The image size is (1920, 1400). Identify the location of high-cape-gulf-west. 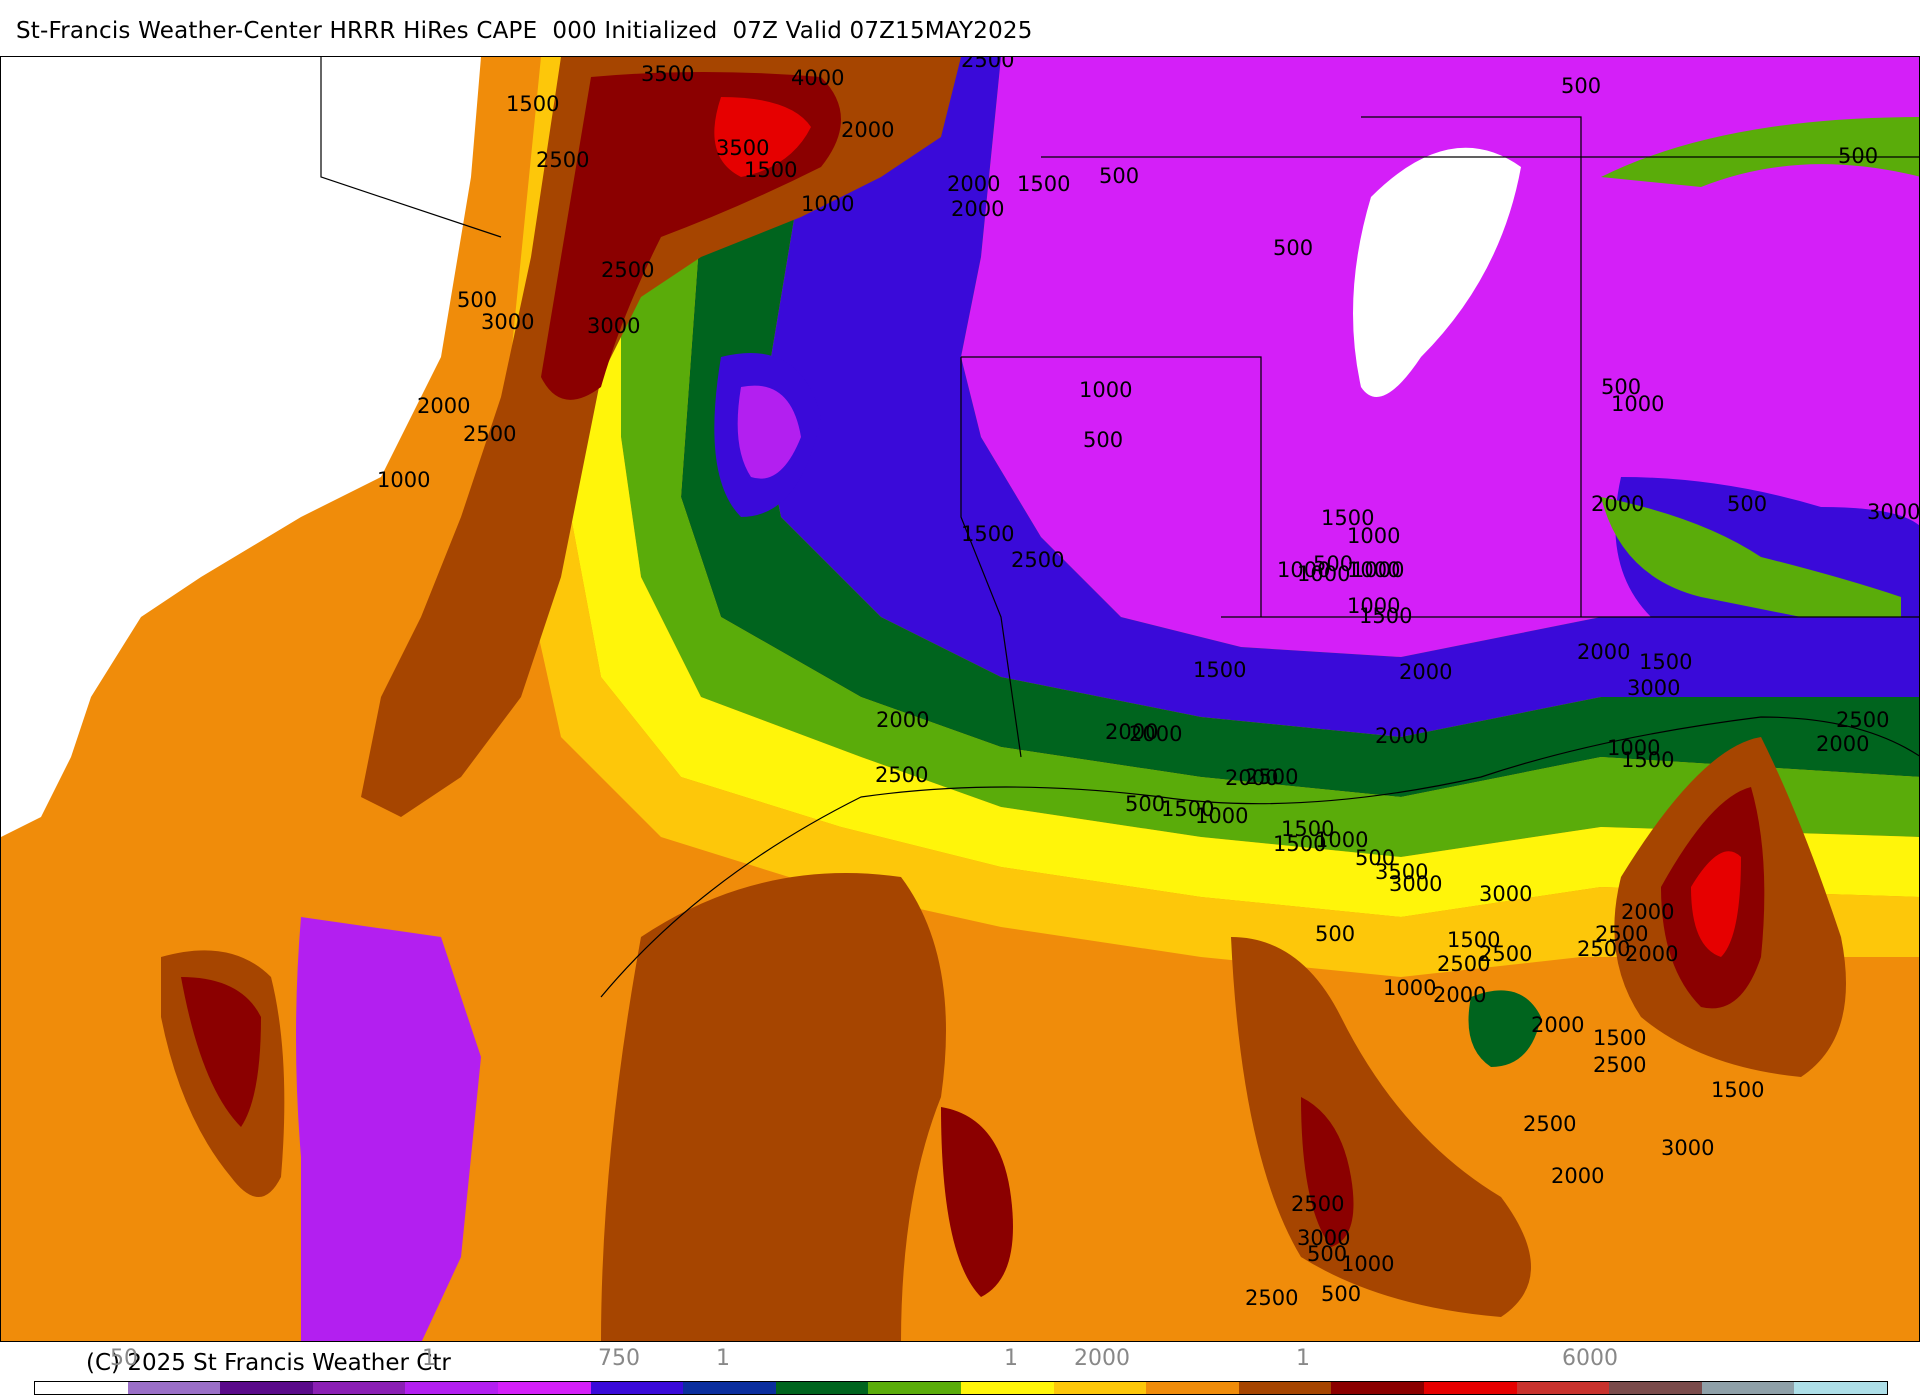
(773, 1107).